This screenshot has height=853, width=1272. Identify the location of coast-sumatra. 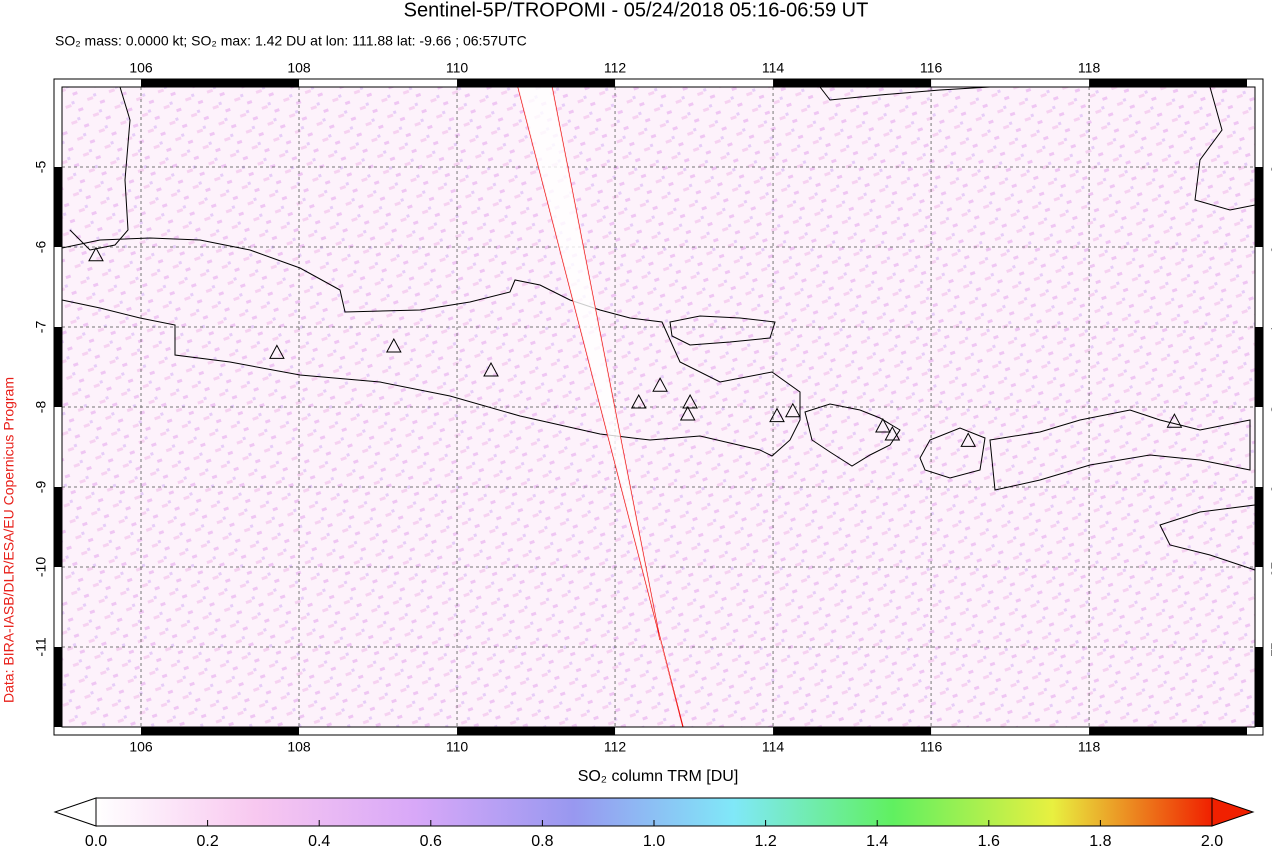
(100, 168).